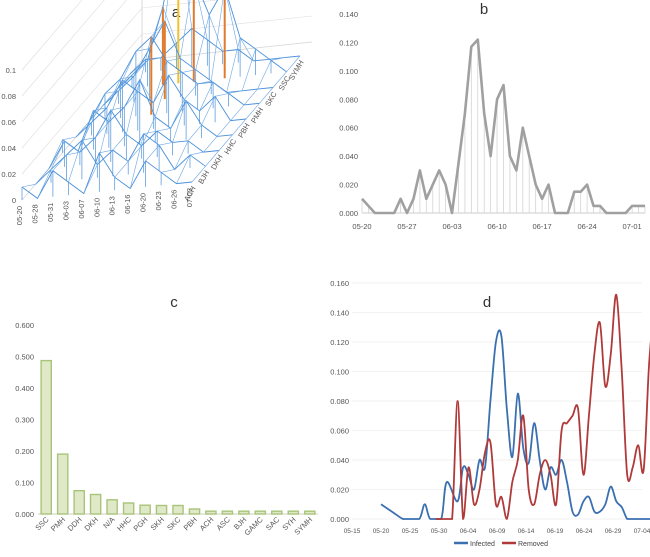  I want to click on c-x-tick-label: ASC, so click(224, 524).